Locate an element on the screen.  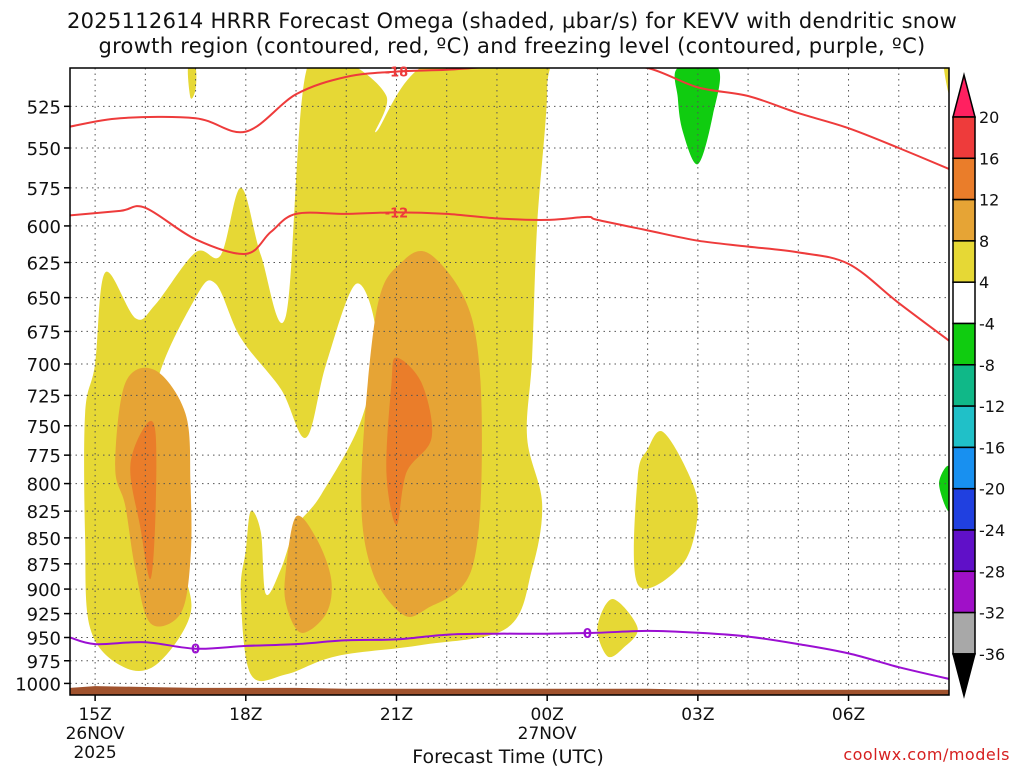
y-tick-label: 725 is located at coordinates (44, 396).